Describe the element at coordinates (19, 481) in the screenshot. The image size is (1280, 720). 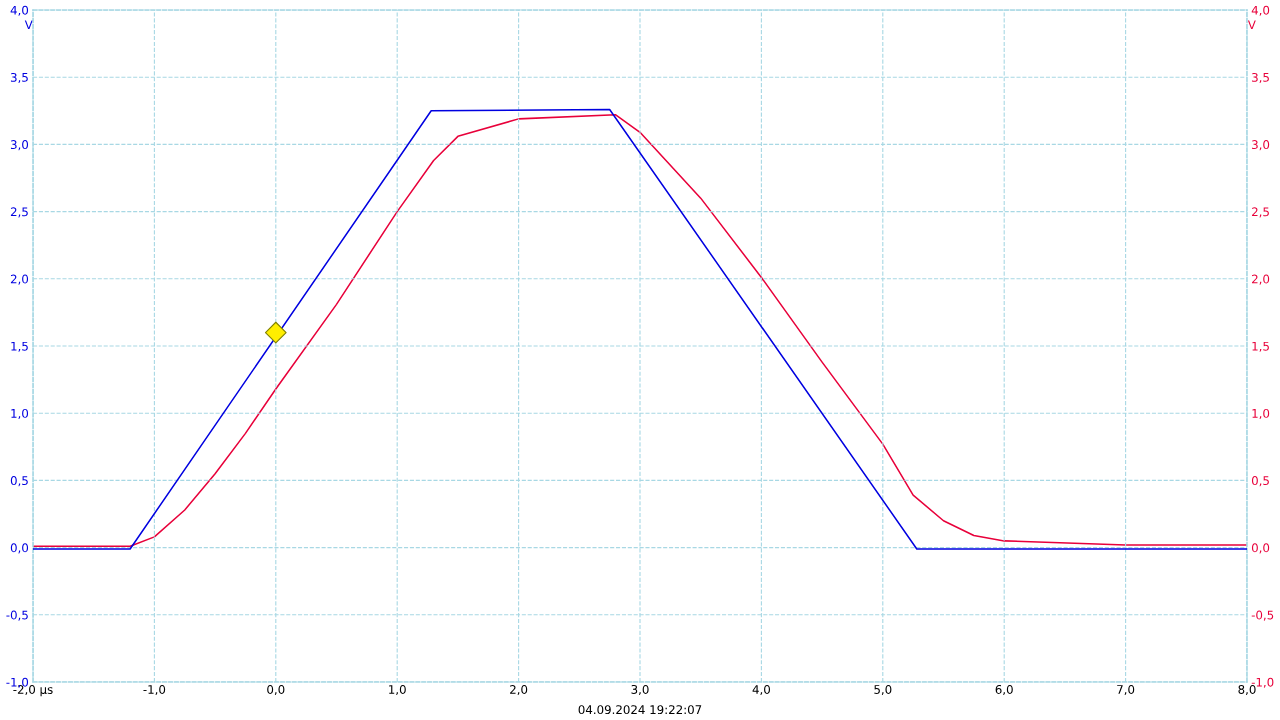
I see `y-tick-label: 0,5` at that location.